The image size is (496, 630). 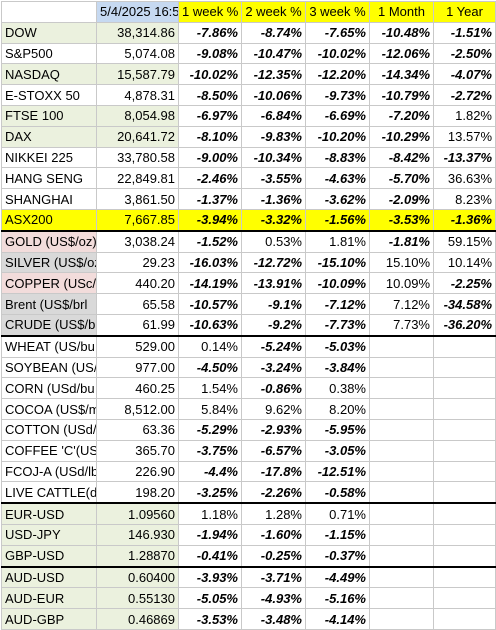 What do you see at coordinates (210, 577) in the screenshot?
I see `change-1-week-cell: -3.93%` at bounding box center [210, 577].